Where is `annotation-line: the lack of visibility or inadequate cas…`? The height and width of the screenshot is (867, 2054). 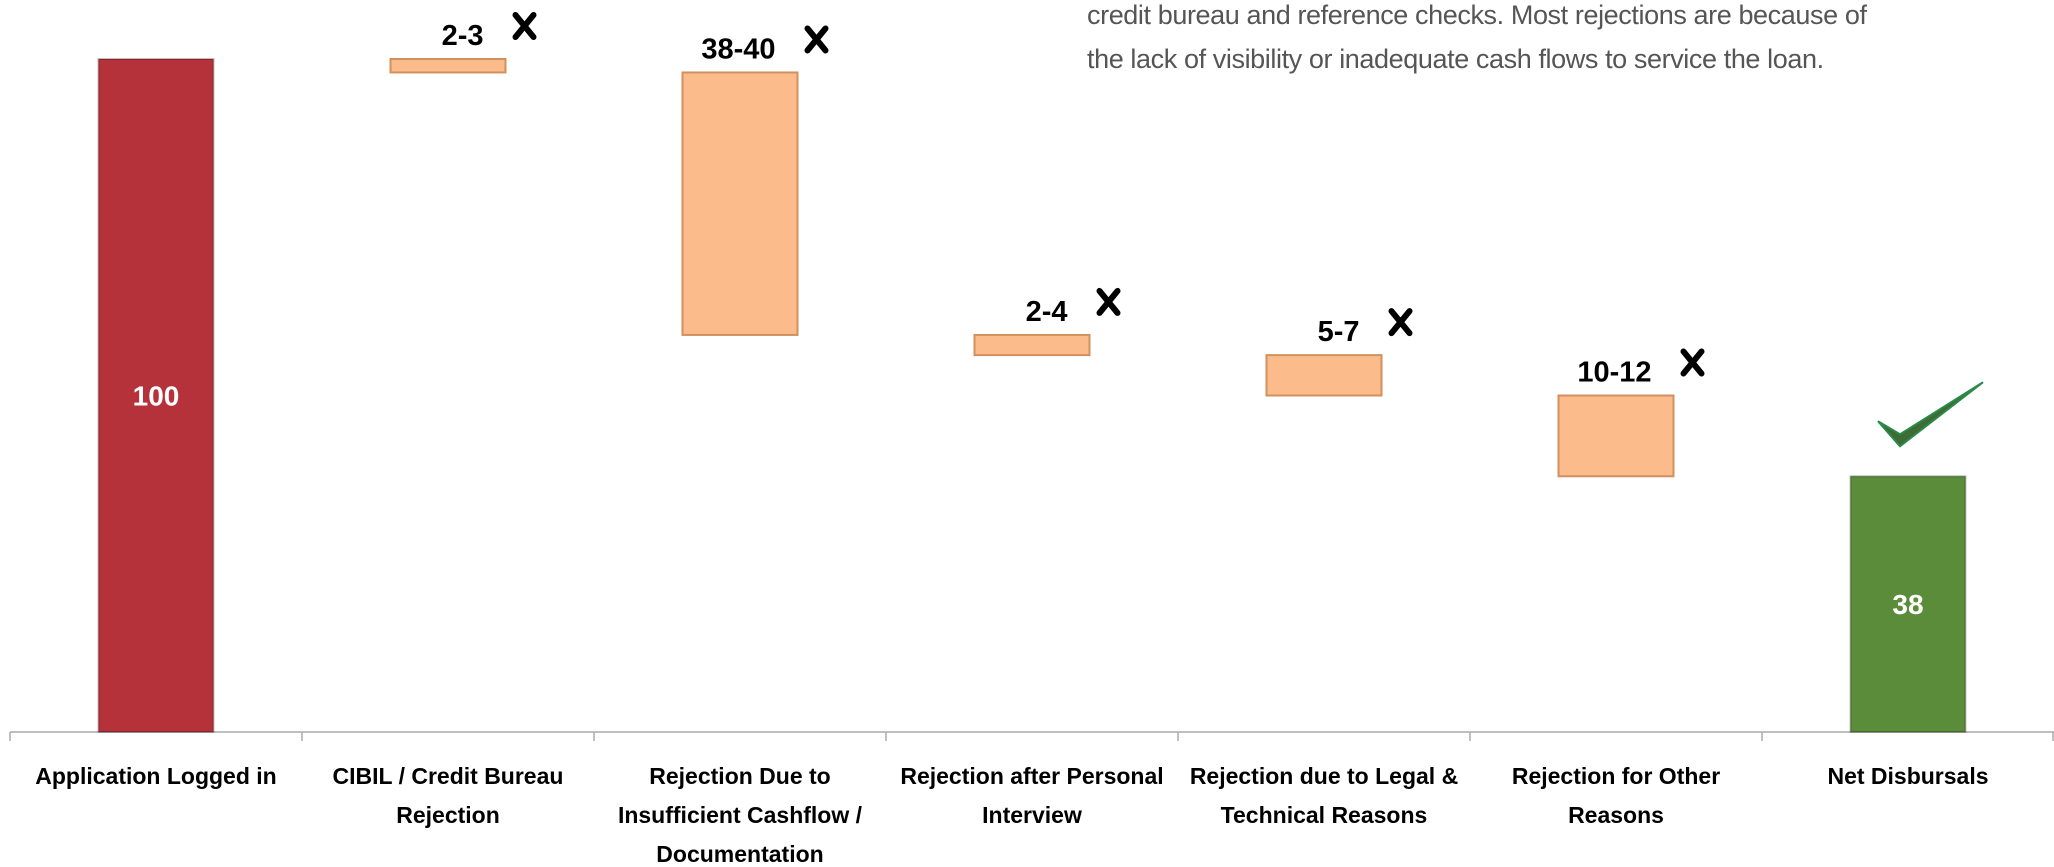 annotation-line: the lack of visibility or inadequate cas… is located at coordinates (1455, 59).